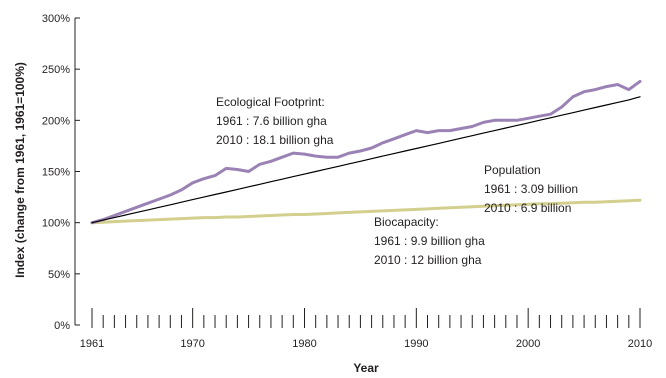 This screenshot has height=378, width=666. Describe the element at coordinates (56, 19) in the screenshot. I see `y-tick-label: 300%` at that location.